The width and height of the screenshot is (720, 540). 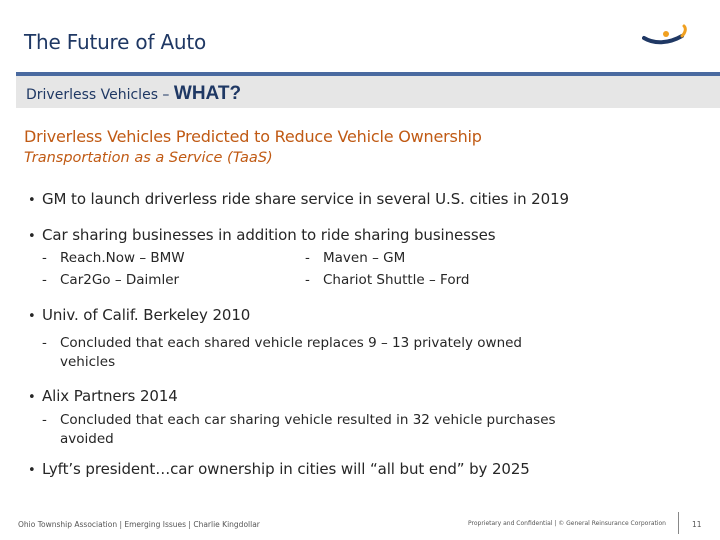 I want to click on sub-list-item: - Reach.Now – BMW, so click(x=113, y=258).